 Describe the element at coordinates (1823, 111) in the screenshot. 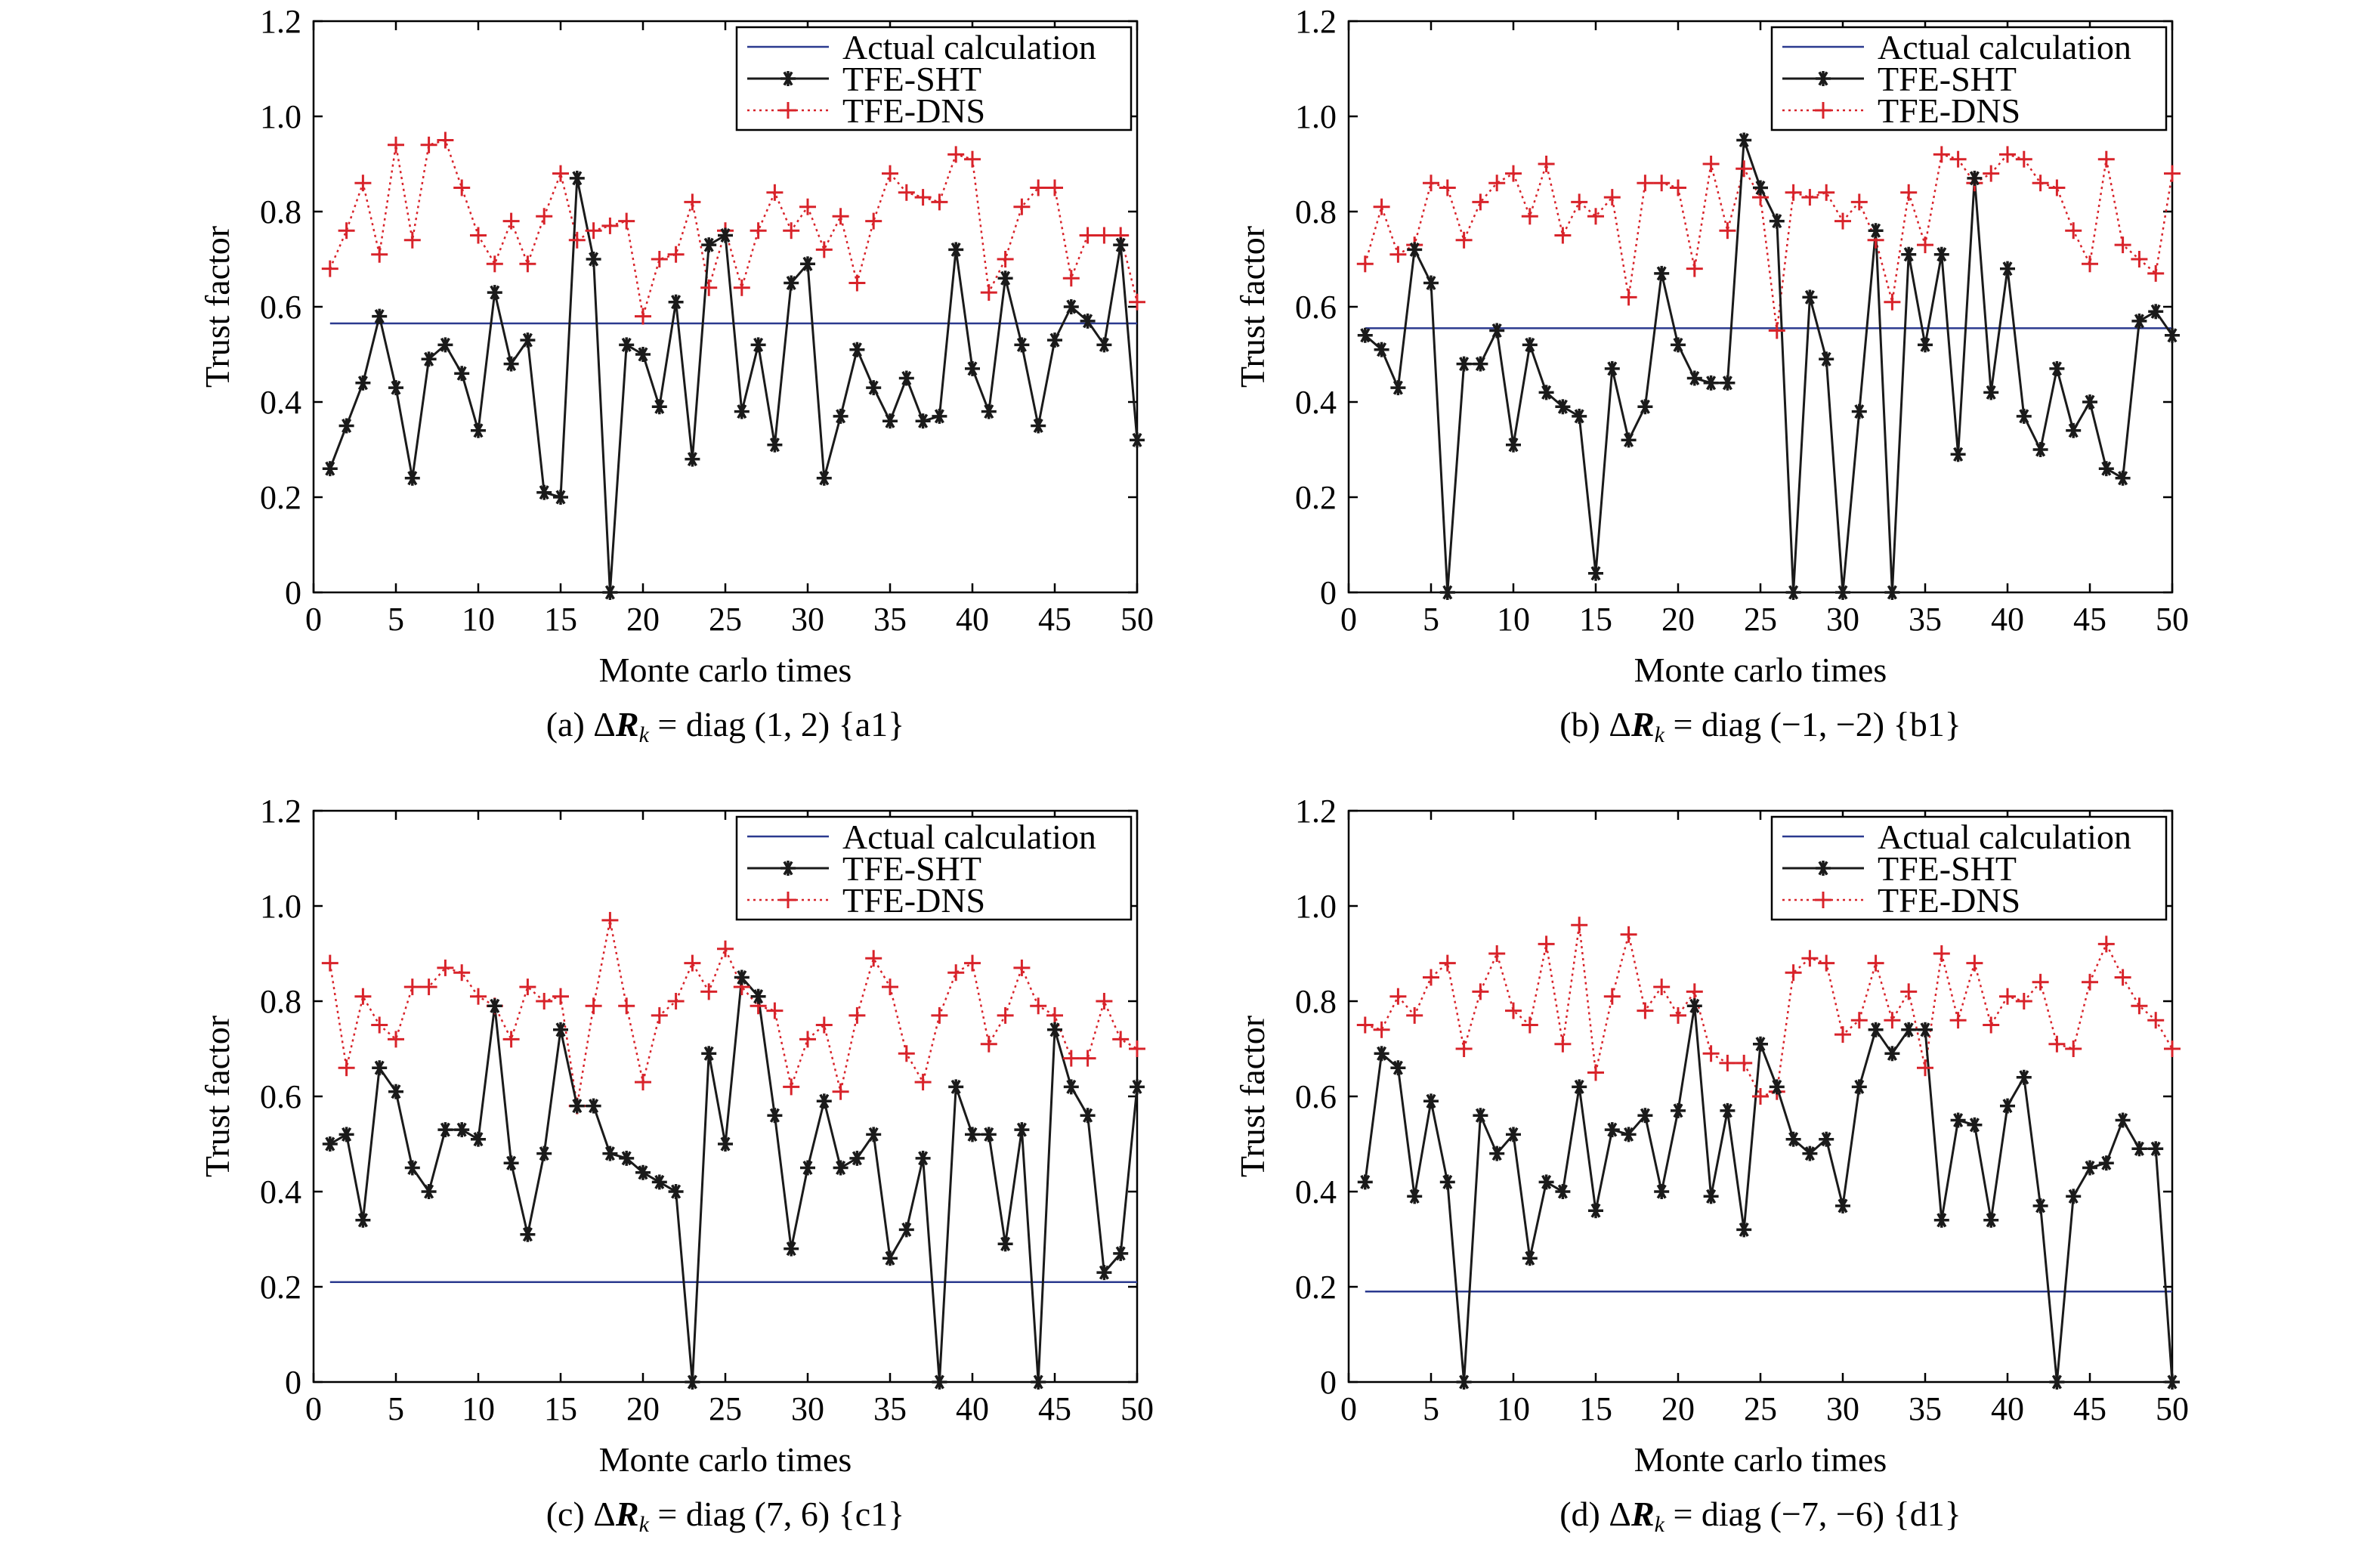

I see `legend-dns-marker` at that location.